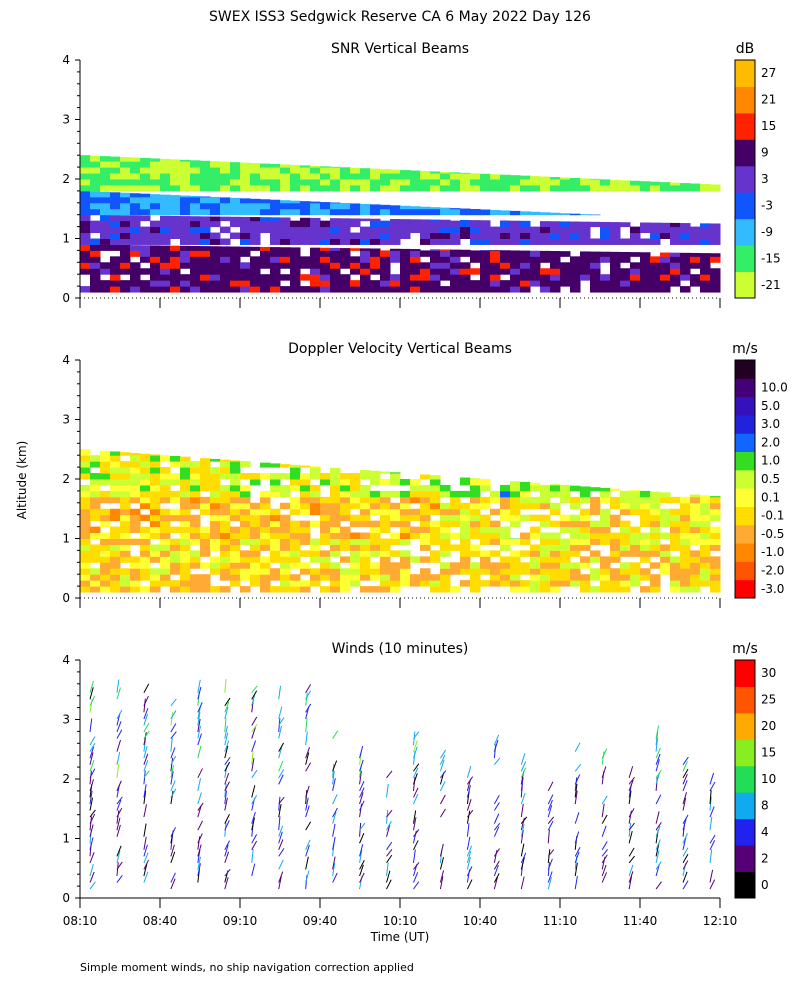  What do you see at coordinates (745, 534) in the screenshot?
I see `colorbar-segment` at bounding box center [745, 534].